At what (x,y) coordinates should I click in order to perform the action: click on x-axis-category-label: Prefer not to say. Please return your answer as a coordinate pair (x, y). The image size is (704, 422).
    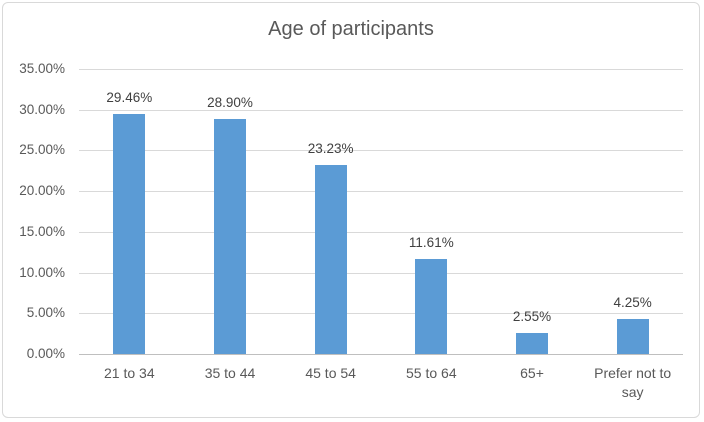
    Looking at the image, I should click on (633, 382).